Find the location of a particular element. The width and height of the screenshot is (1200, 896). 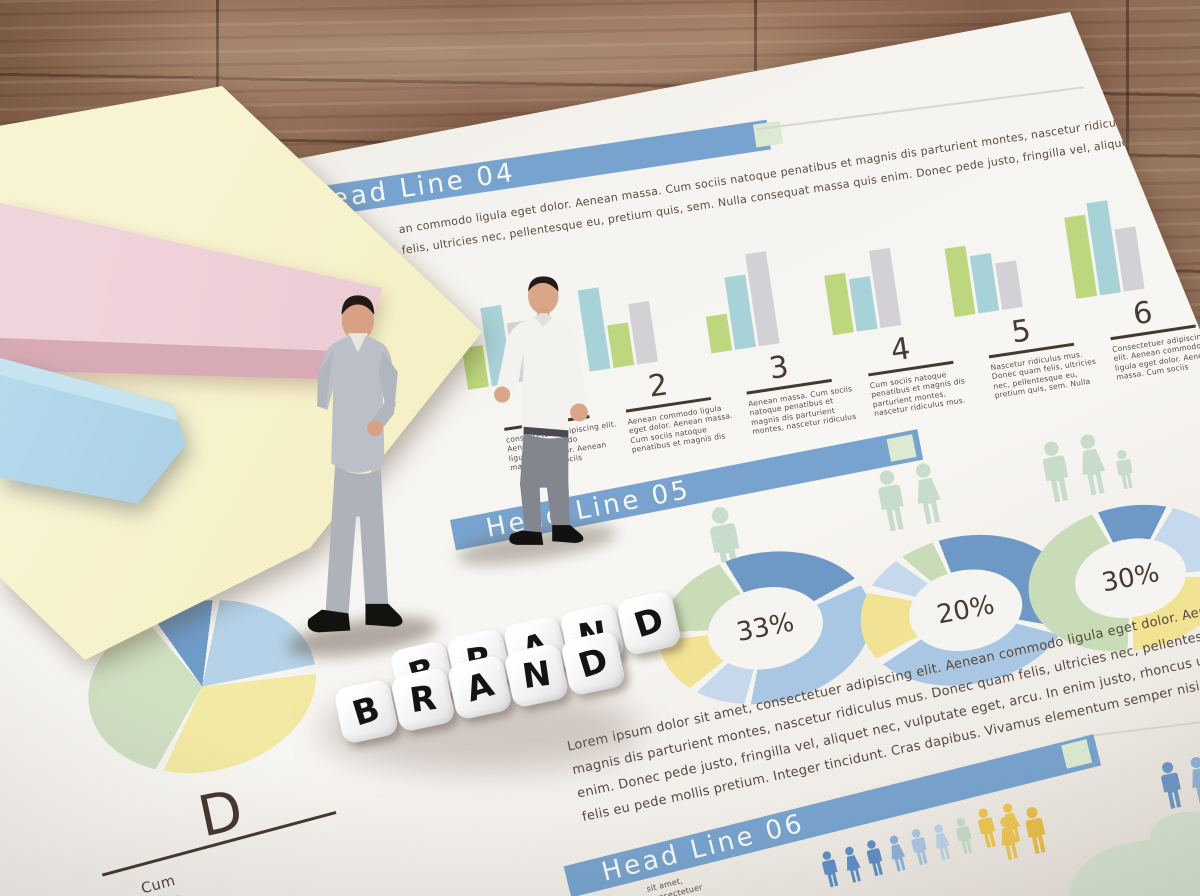

die-letter: A is located at coordinates (480, 687).